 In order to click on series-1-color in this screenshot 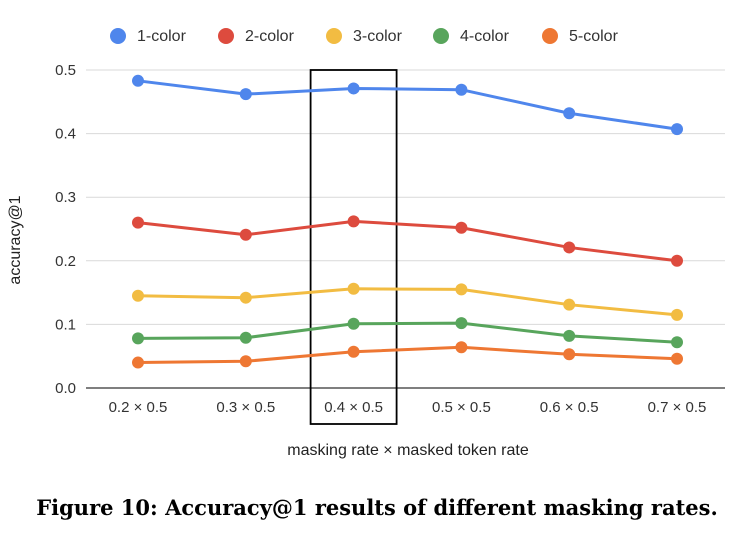, I will do `click(407, 105)`.